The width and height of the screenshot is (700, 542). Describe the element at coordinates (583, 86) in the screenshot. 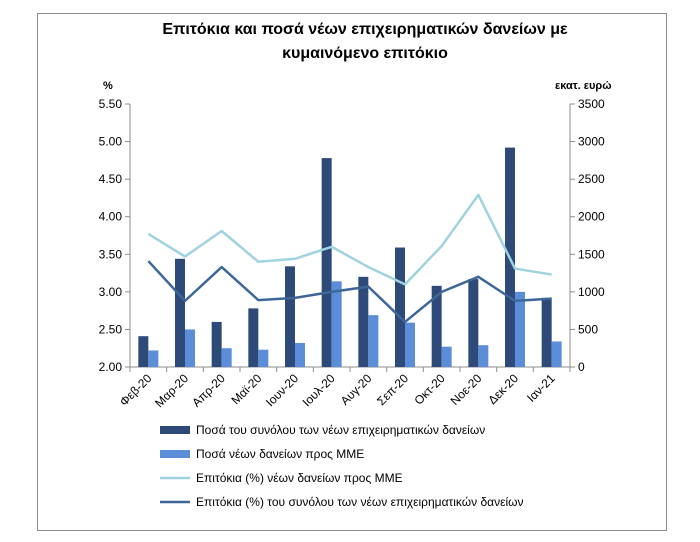

I see `y-right-unit-label: εκατ. ευρώ` at that location.